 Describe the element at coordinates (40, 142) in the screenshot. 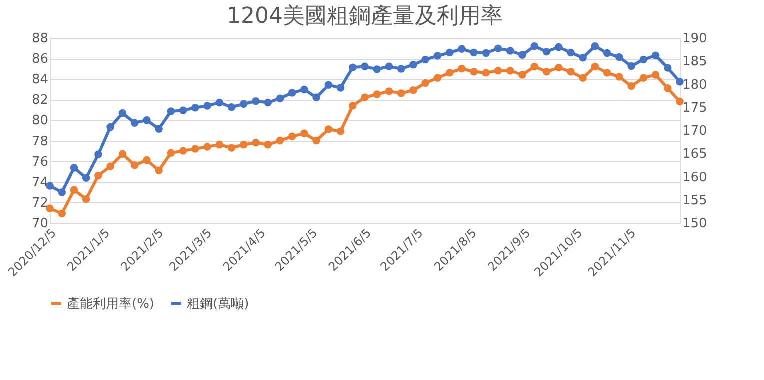

I see `y-tick-label: 78` at that location.